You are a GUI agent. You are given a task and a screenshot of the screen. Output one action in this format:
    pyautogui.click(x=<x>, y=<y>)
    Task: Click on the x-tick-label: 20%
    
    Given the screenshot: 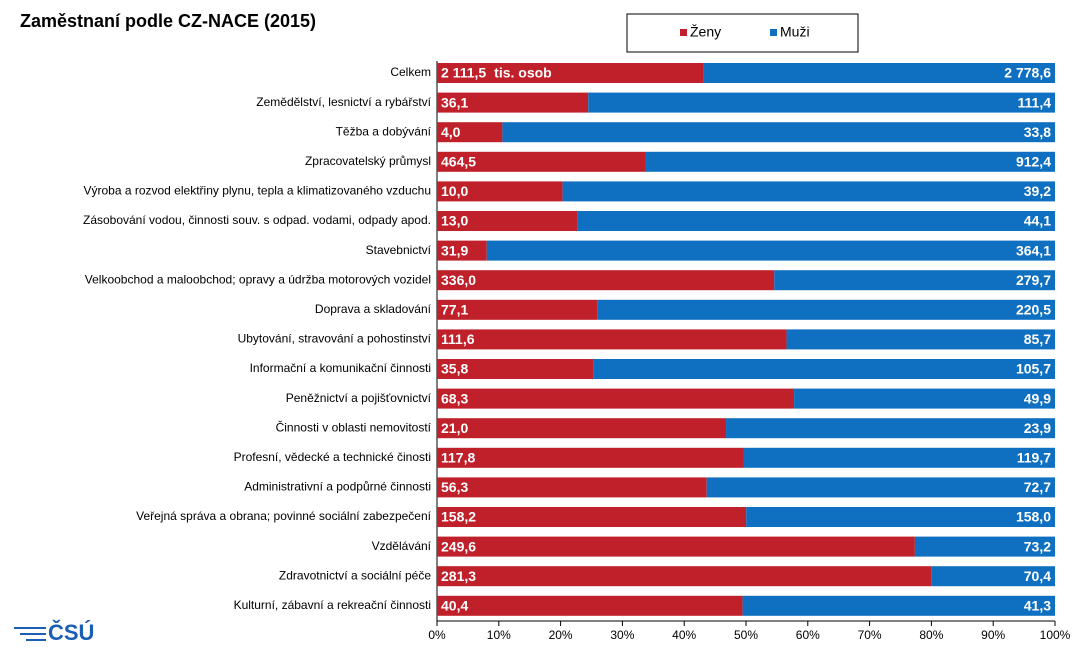 What is the action you would take?
    pyautogui.click(x=561, y=635)
    